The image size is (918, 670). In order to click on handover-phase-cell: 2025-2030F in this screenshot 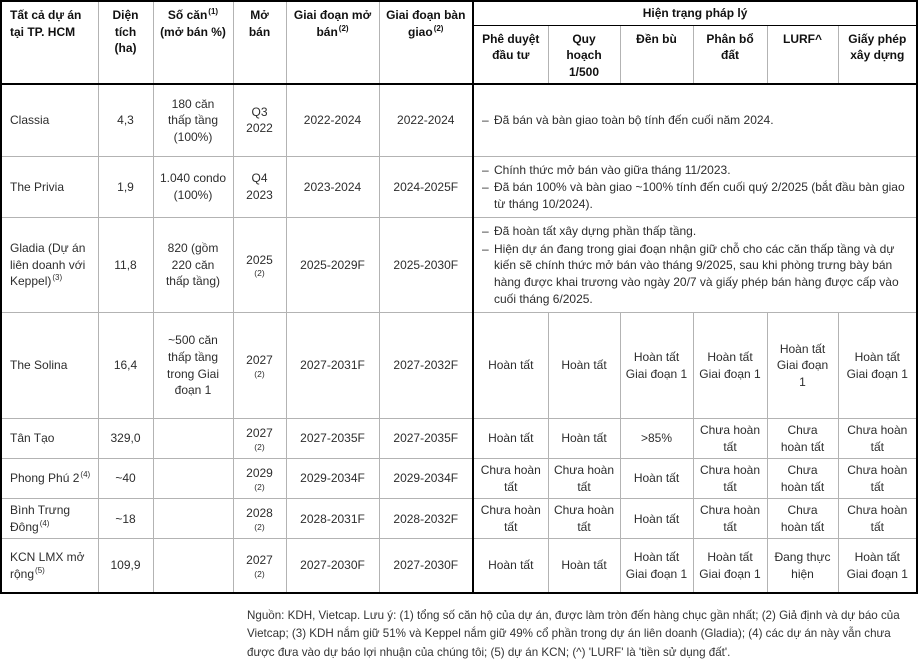, I will do `click(425, 265)`.